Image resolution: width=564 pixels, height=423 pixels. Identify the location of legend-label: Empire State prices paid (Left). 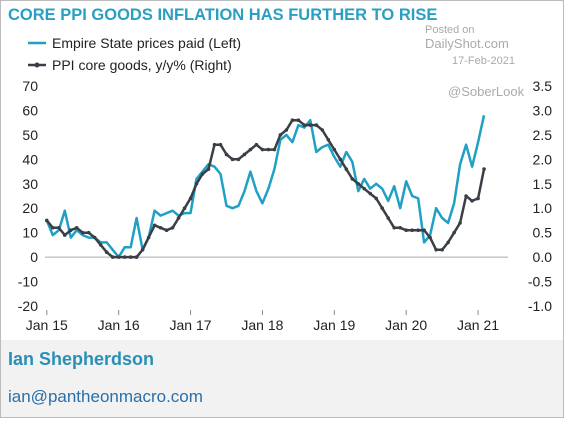
(146, 43).